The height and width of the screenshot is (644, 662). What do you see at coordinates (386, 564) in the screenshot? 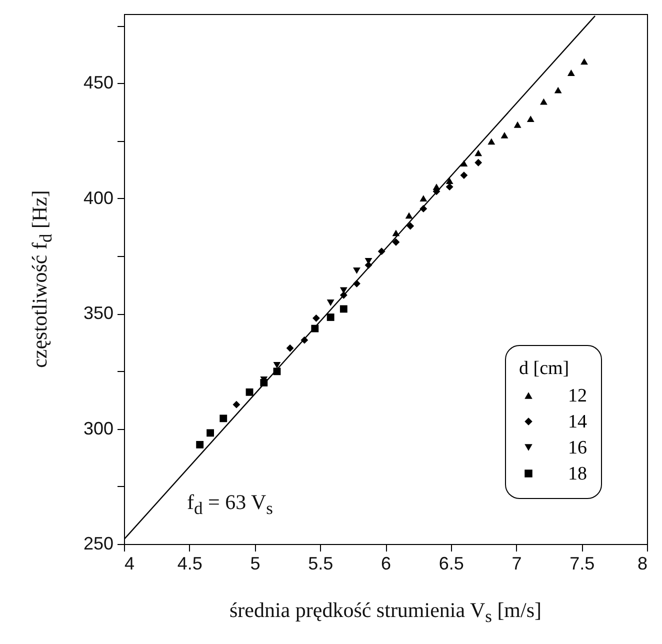
I see `x-tick-label: 6` at bounding box center [386, 564].